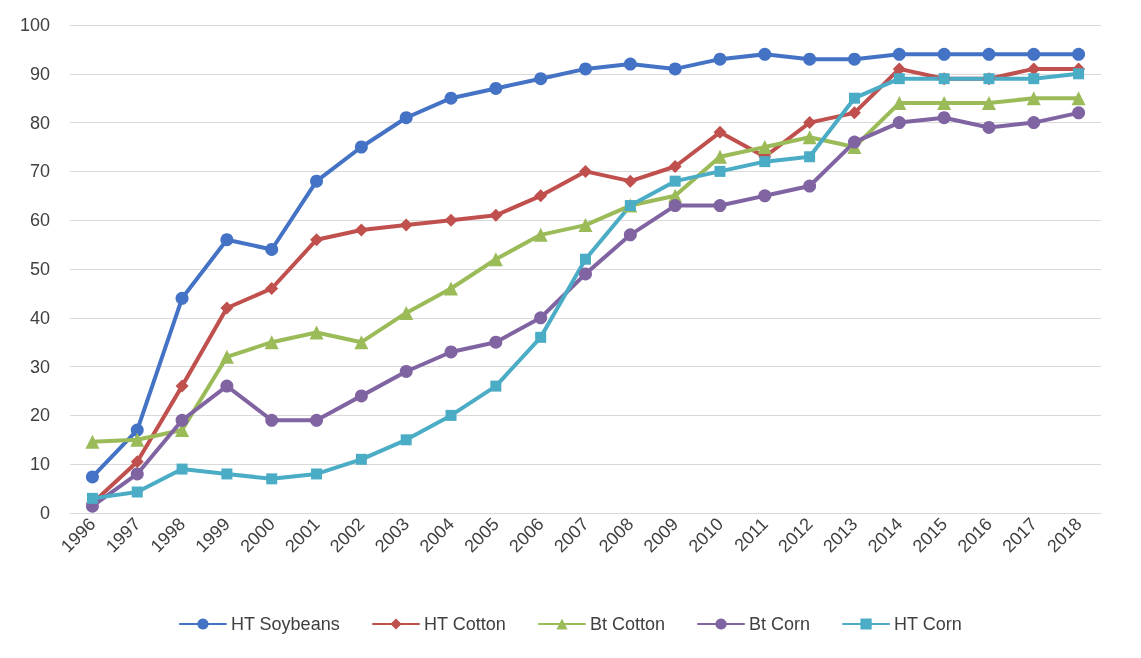 The width and height of the screenshot is (1141, 658). What do you see at coordinates (44, 513) in the screenshot?
I see `y-tick-label: 0` at bounding box center [44, 513].